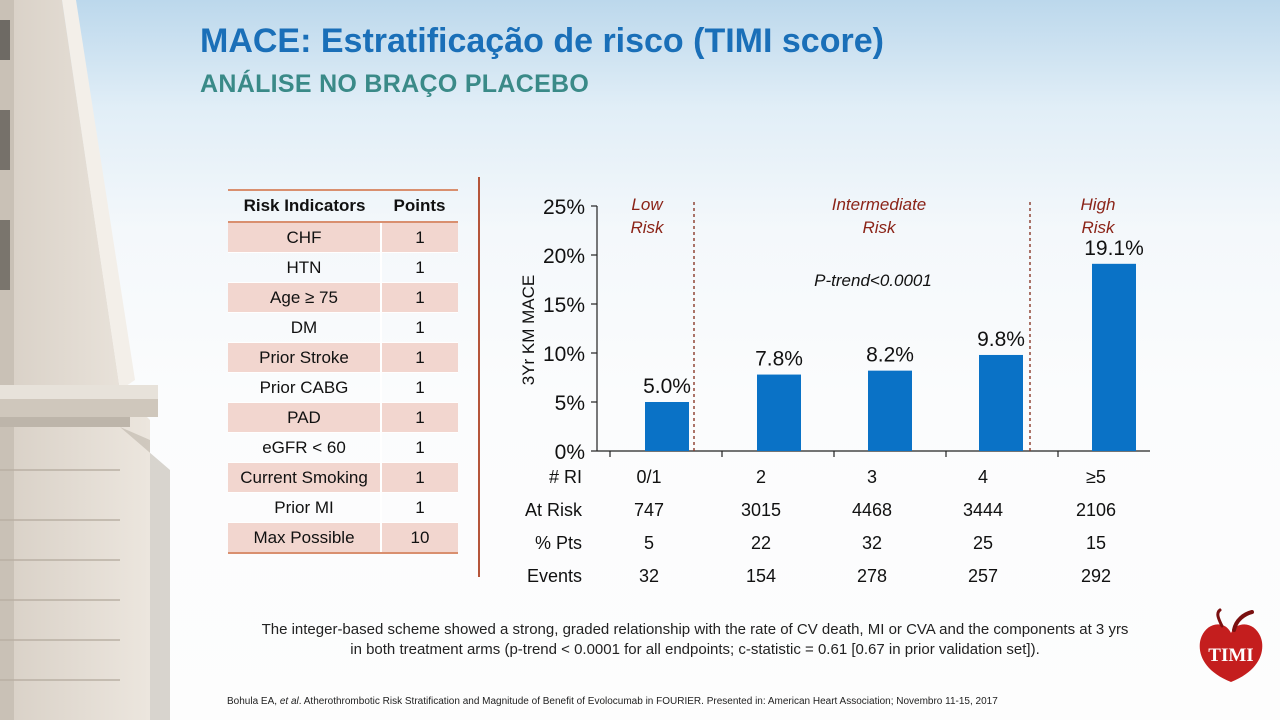  I want to click on table-row: PAD 1, so click(343, 417).